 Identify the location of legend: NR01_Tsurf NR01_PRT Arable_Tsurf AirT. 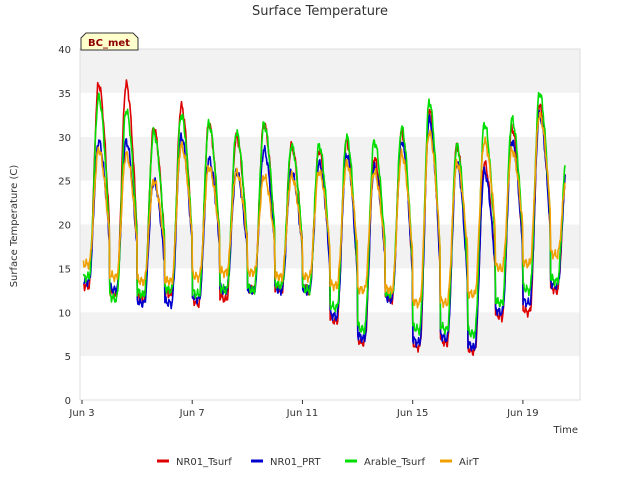
(318, 462).